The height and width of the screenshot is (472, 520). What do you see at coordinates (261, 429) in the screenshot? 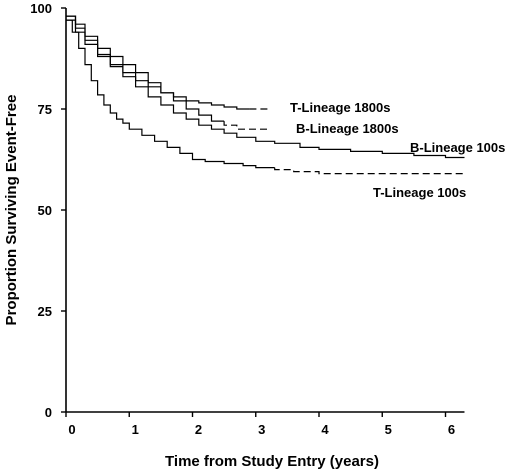
I see `x-tick-label: 3` at bounding box center [261, 429].